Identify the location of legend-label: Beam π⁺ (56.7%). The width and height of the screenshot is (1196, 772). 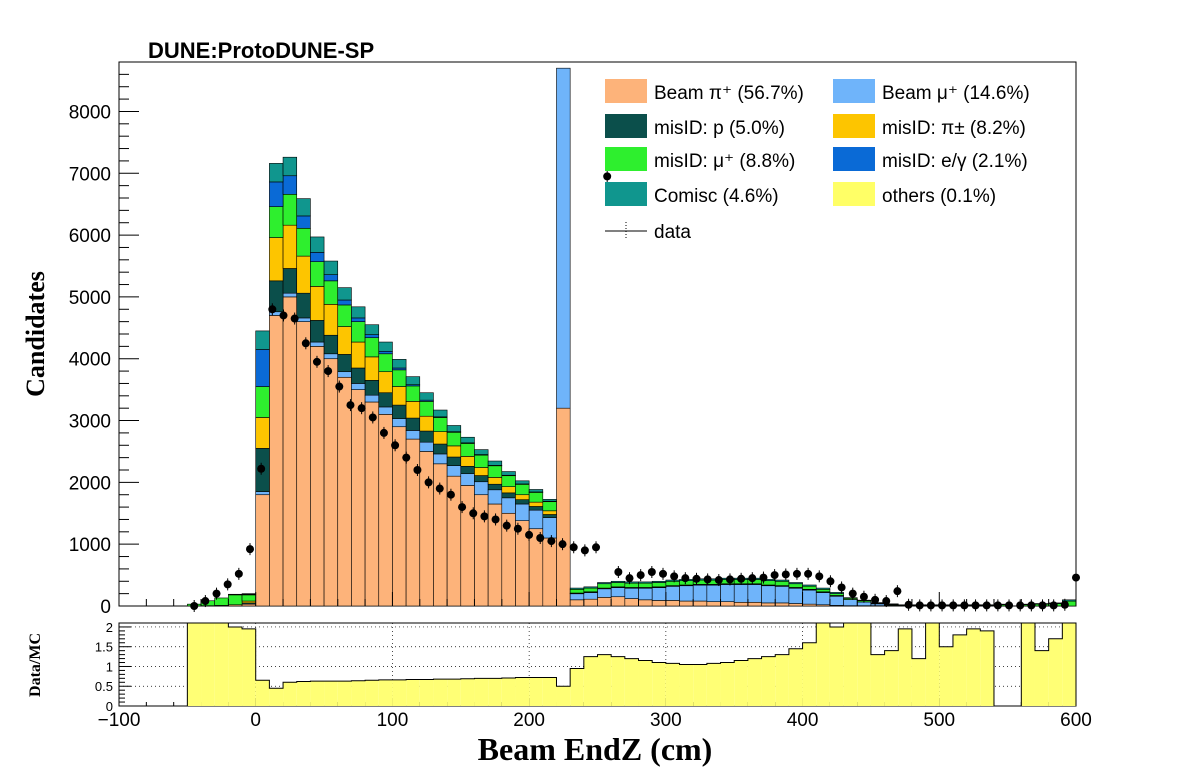
(729, 93).